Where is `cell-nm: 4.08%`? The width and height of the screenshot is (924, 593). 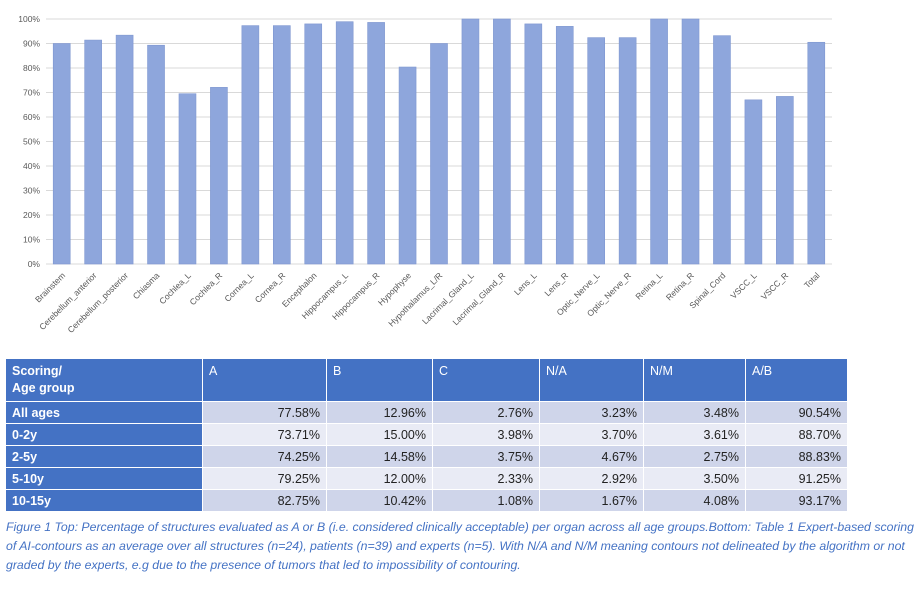
cell-nm: 4.08% is located at coordinates (695, 501).